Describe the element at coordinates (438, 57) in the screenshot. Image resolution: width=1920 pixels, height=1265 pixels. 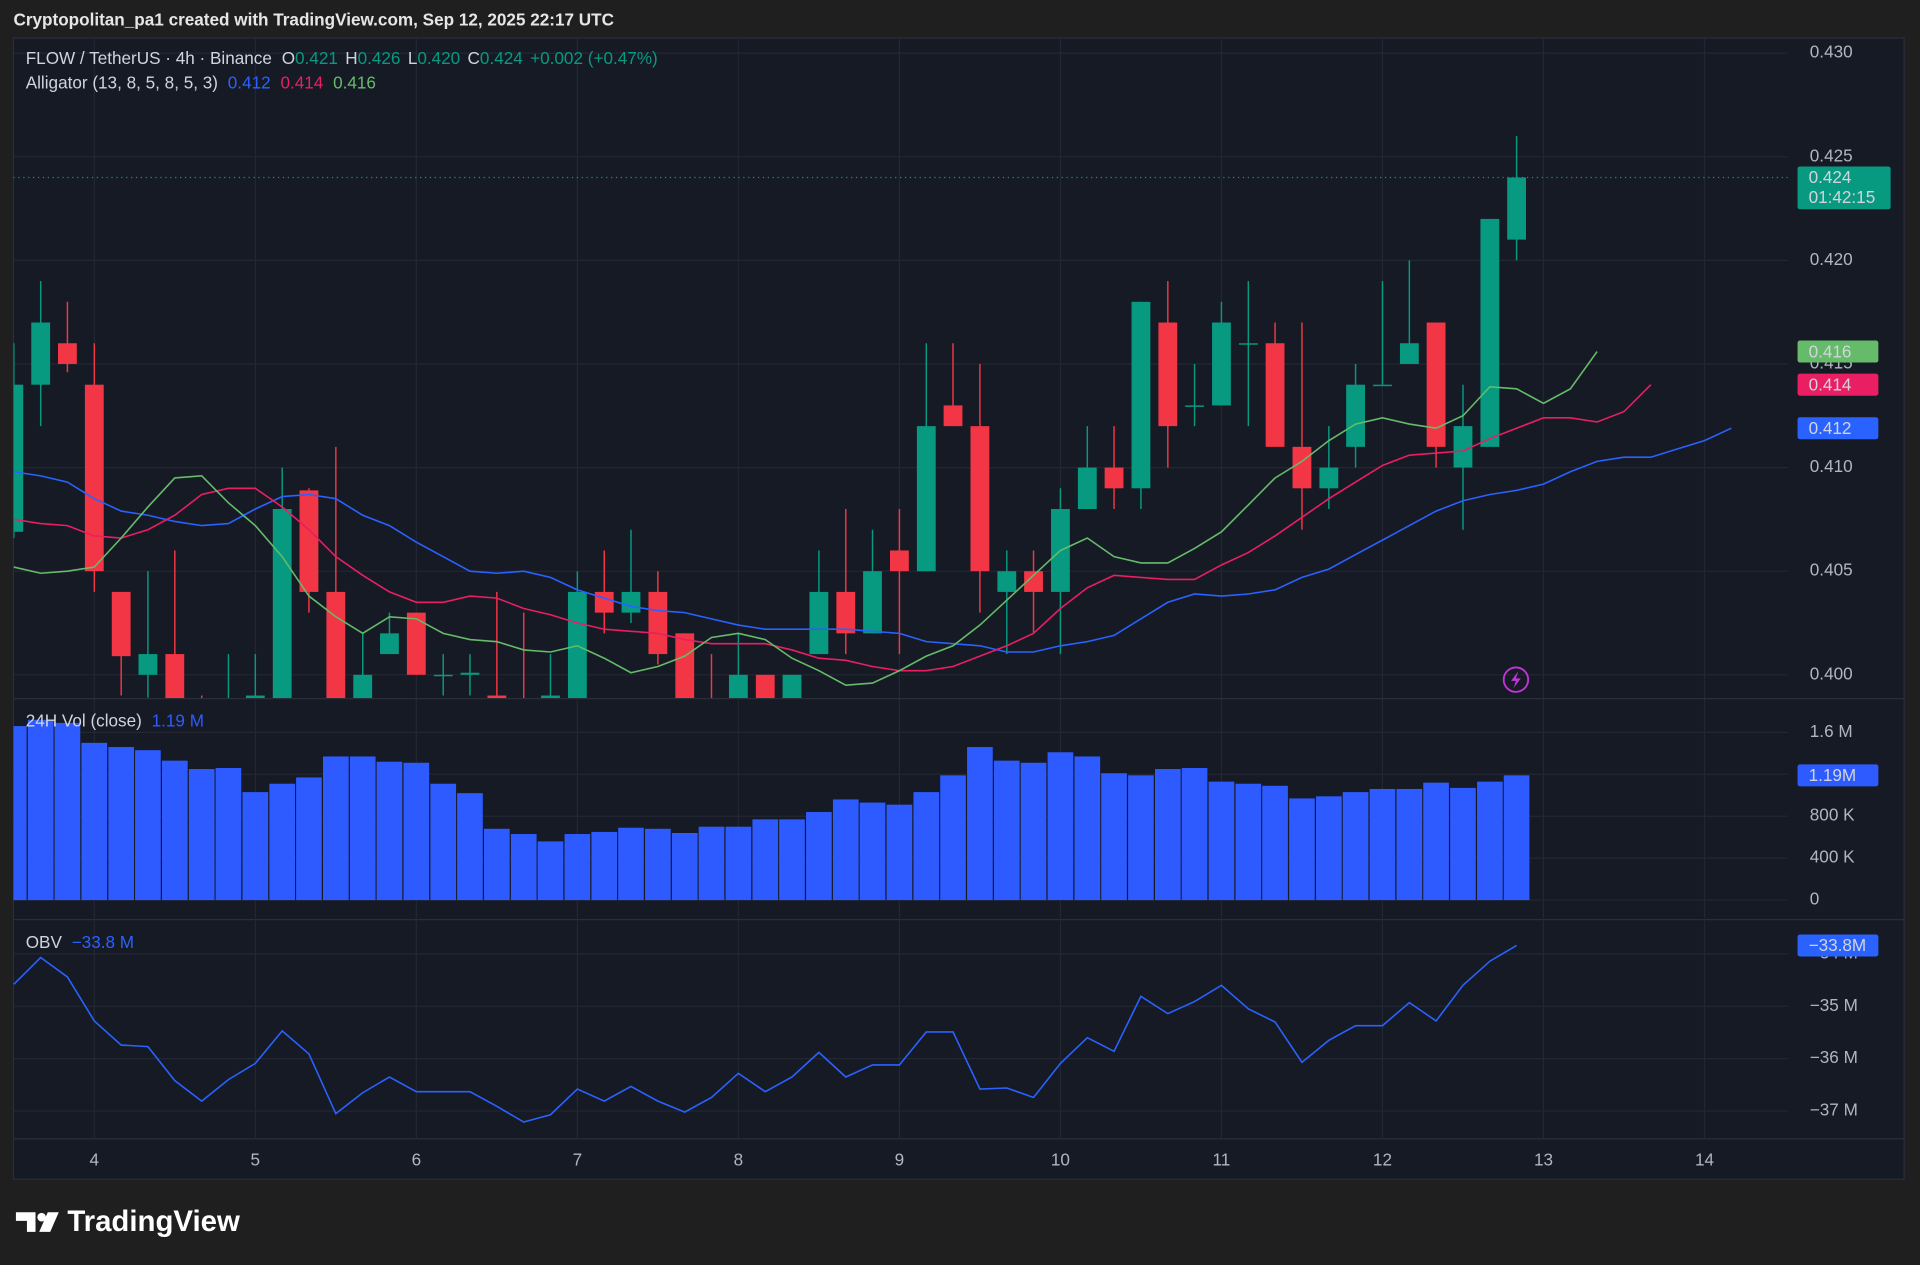
I see `ohlc-value: 0.420` at that location.